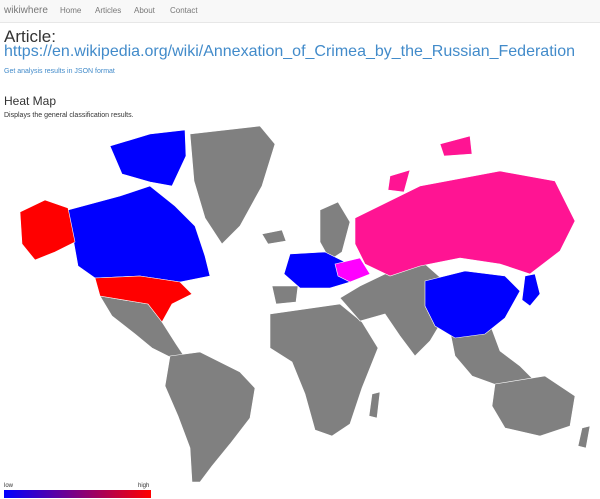 This screenshot has width=600, height=499. I want to click on region-canada, so click(139, 234).